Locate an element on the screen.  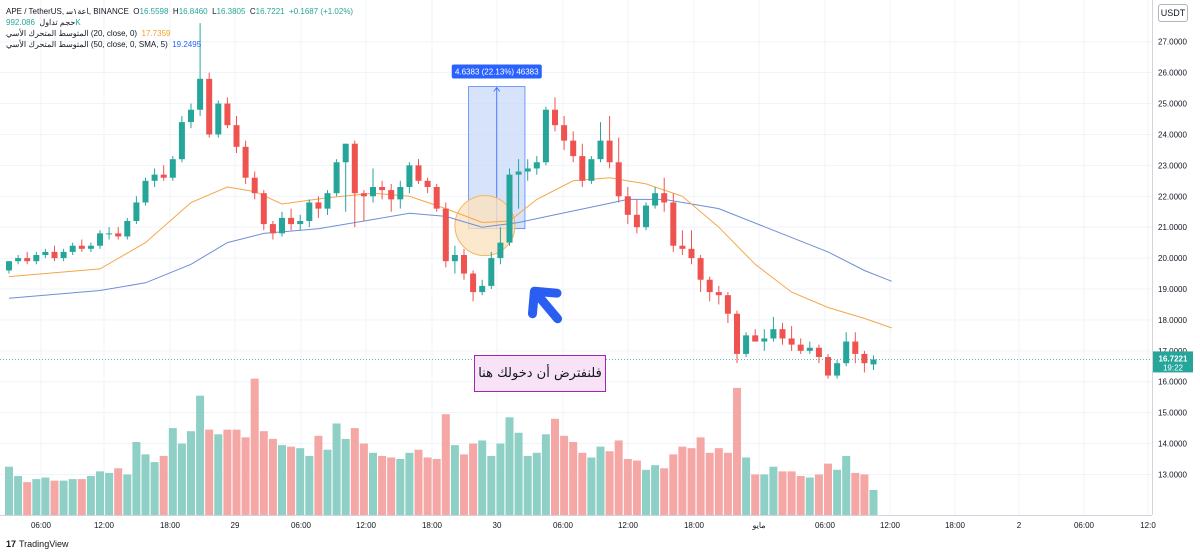
ohlc-low-label: L is located at coordinates (214, 11).